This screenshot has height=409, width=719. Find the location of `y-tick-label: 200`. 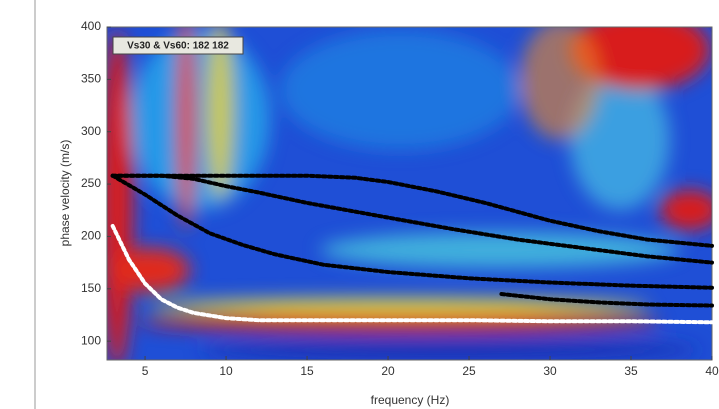

y-tick-label: 200 is located at coordinates (91, 236).